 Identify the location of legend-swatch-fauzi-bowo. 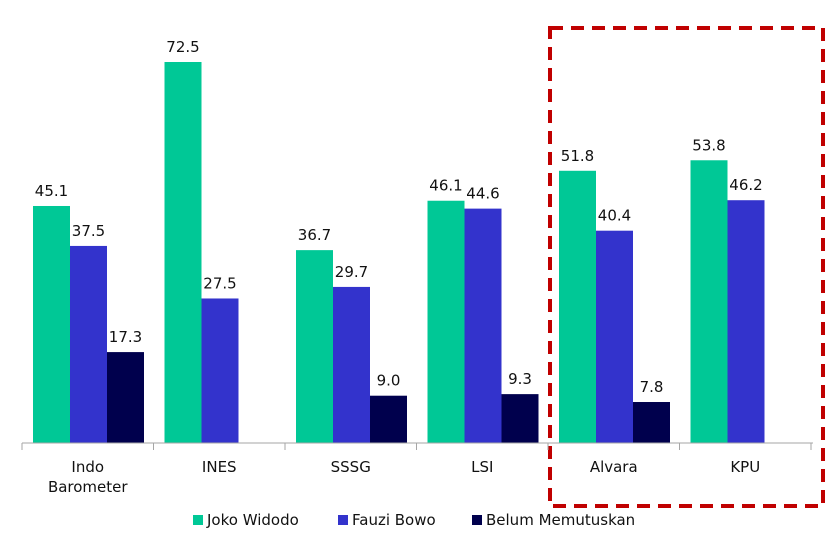
(343, 520).